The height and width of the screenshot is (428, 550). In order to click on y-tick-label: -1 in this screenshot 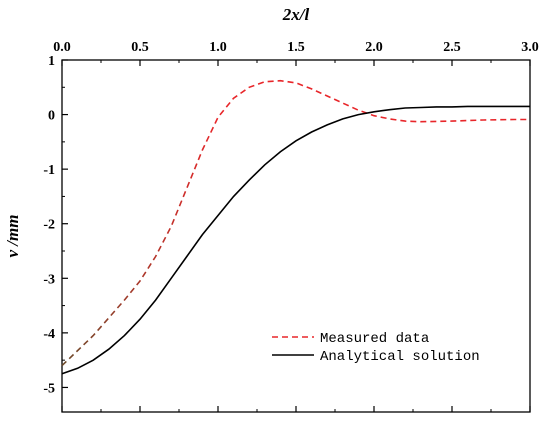, I will do `click(49, 170)`.